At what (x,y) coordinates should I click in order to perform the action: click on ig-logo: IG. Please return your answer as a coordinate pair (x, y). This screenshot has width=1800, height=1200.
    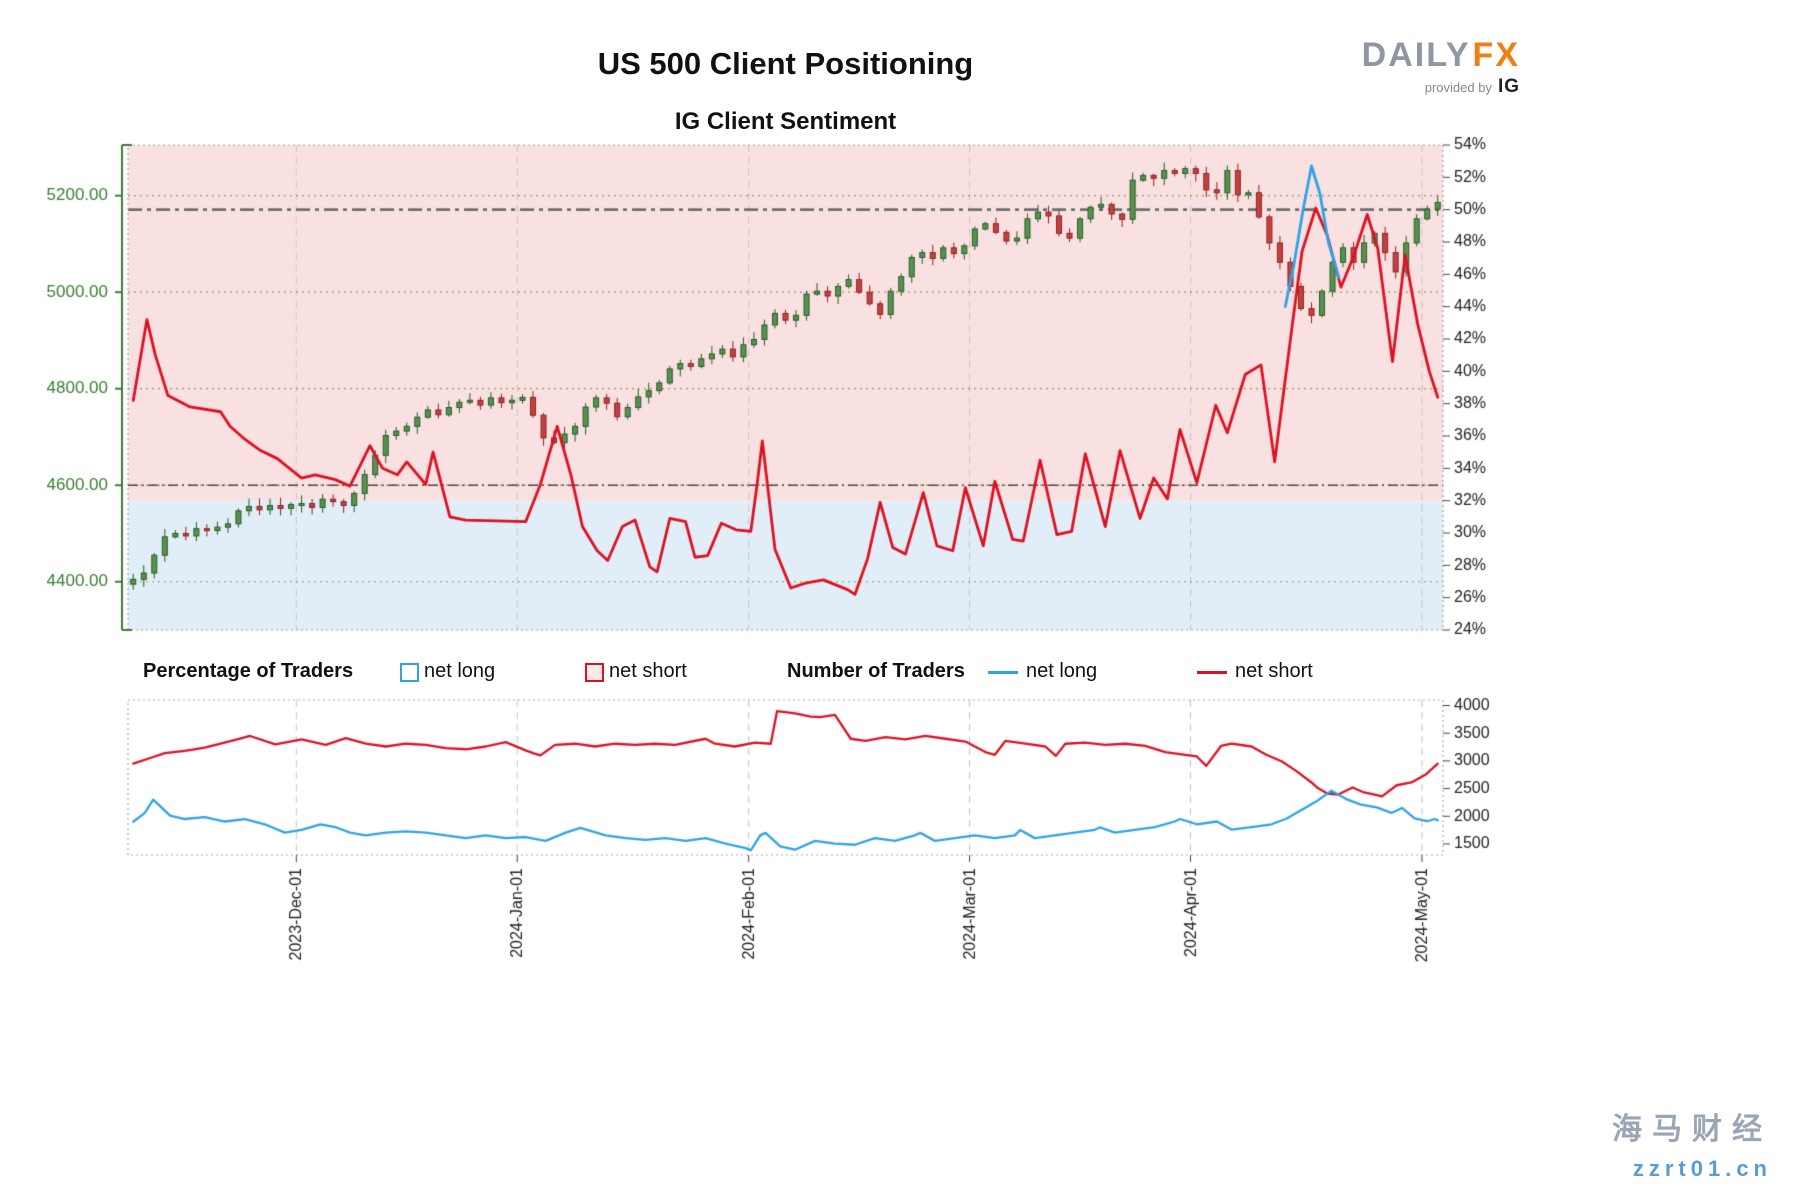
    Looking at the image, I should click on (1508, 86).